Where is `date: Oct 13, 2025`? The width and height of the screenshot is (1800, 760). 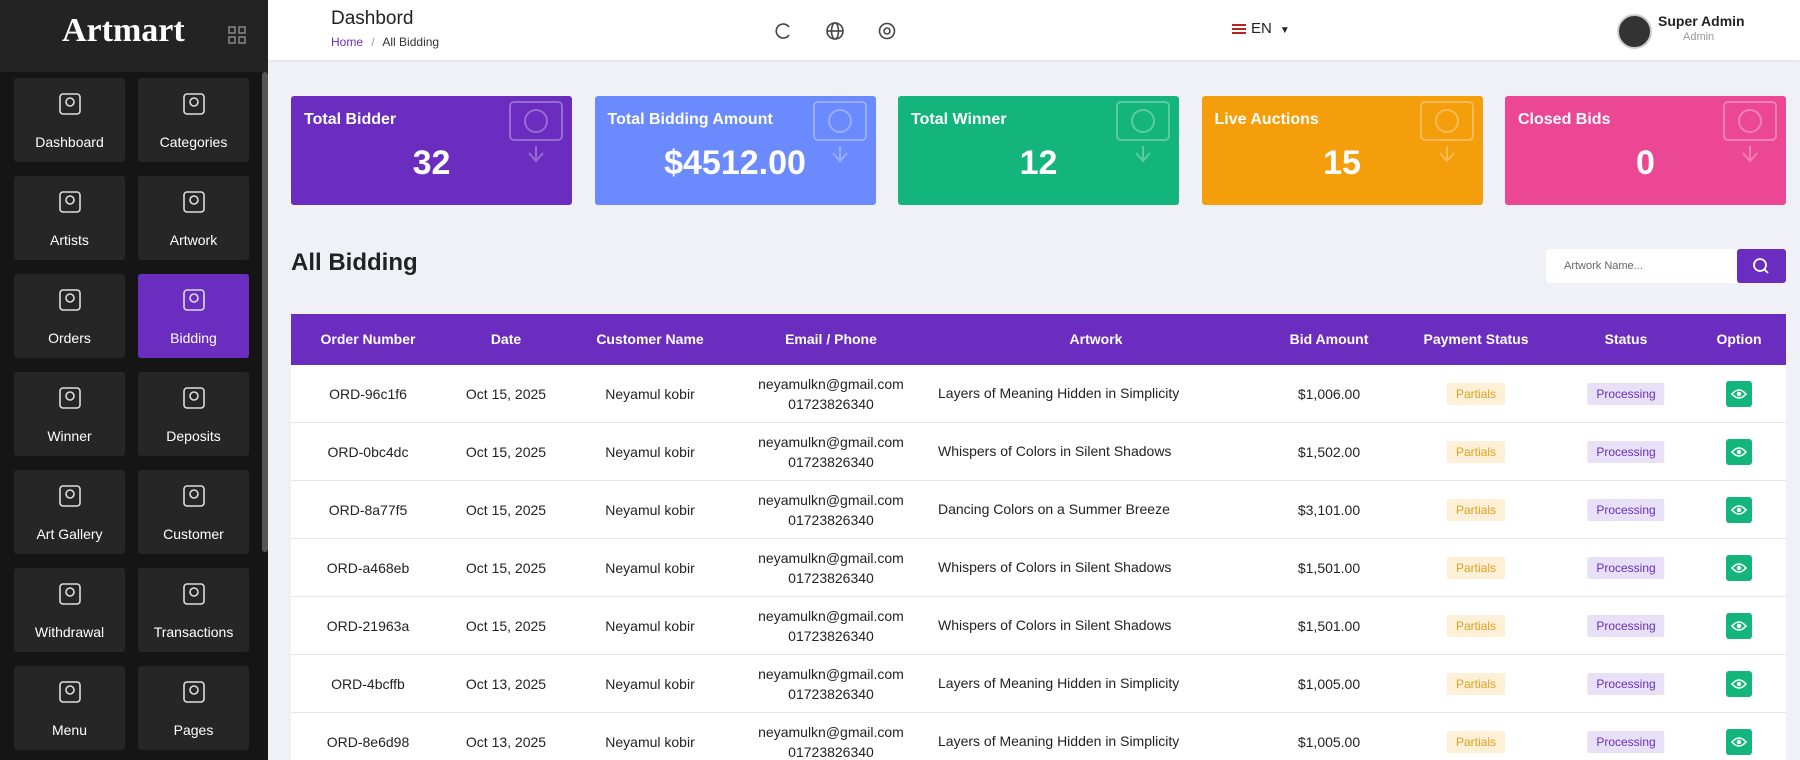 date: Oct 13, 2025 is located at coordinates (506, 684).